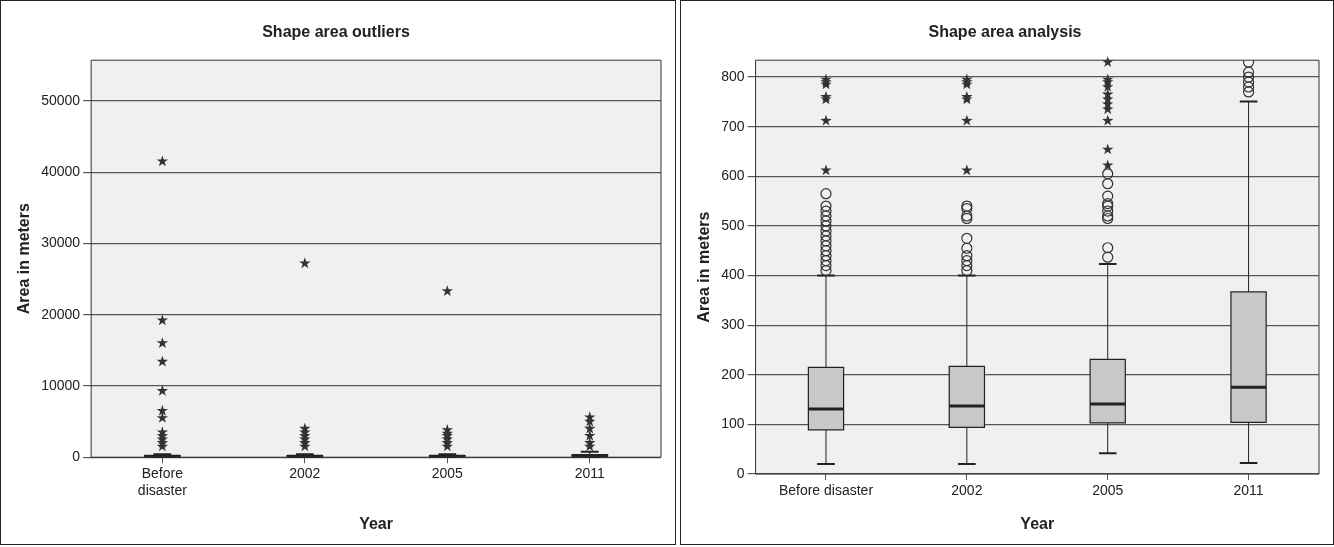 This screenshot has height=547, width=1334. I want to click on y-tick-label: 400, so click(733, 274).